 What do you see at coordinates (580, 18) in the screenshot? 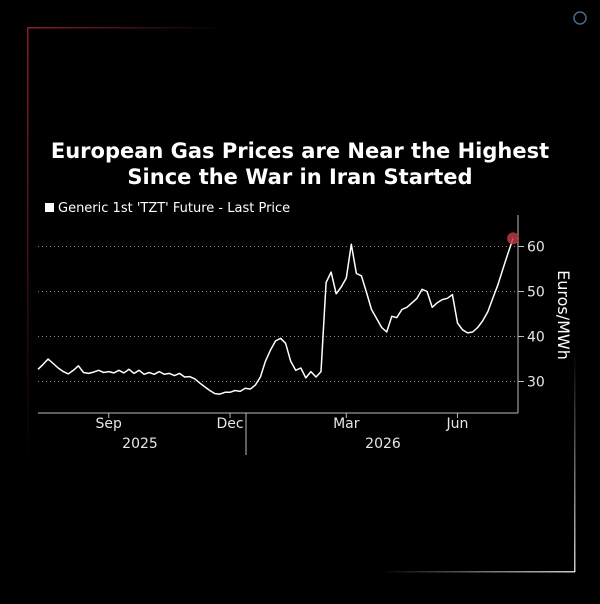
I see `logo` at bounding box center [580, 18].